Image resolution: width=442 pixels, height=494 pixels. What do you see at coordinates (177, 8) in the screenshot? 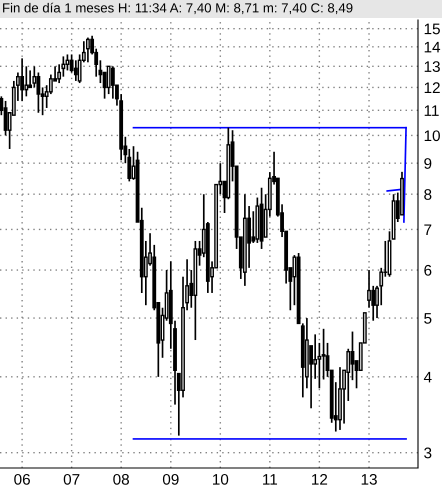
I see `chart-title: Fin de día 1 meses H: 11:34 A: 7,40 M: 8,71 m: 7,40 C: 8,49` at bounding box center [177, 8].